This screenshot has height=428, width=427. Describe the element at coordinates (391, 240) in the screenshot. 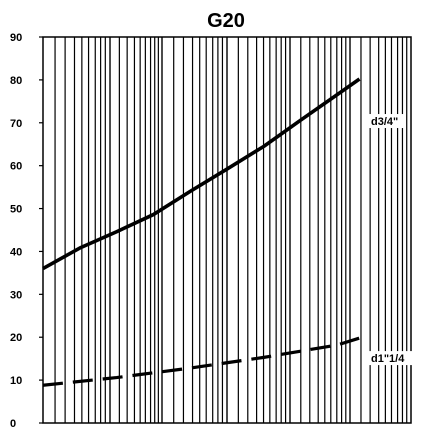

I see `series-labels: d3/4" d1"1/4` at that location.